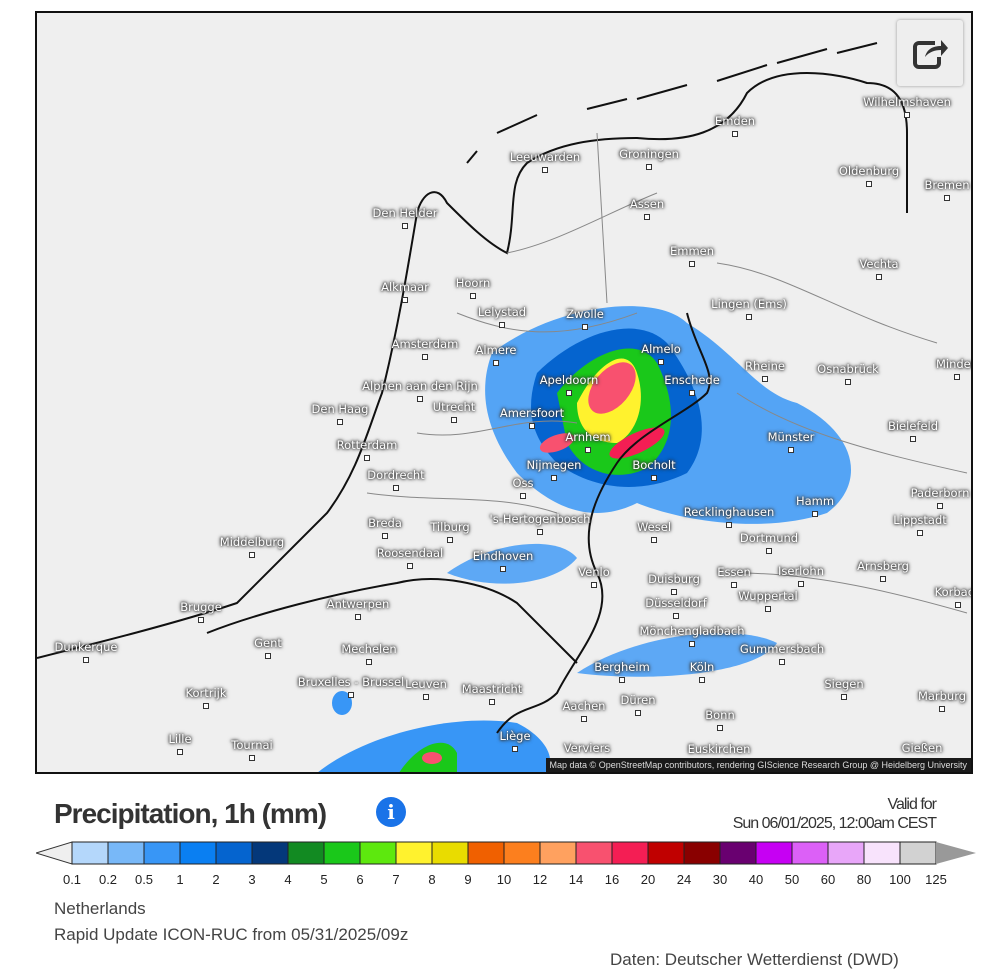 Image resolution: width=1007 pixels, height=970 pixels. What do you see at coordinates (912, 804) in the screenshot?
I see `valid-label: Valid for` at bounding box center [912, 804].